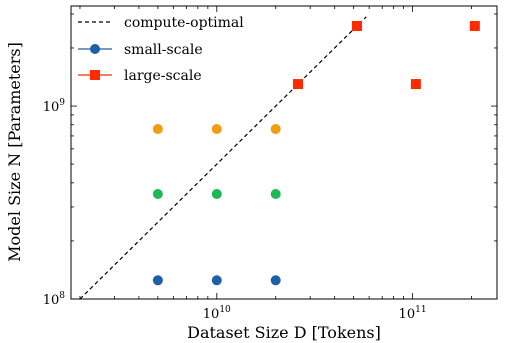  What do you see at coordinates (95, 49) in the screenshot?
I see `legend-small-scale-marker` at bounding box center [95, 49].